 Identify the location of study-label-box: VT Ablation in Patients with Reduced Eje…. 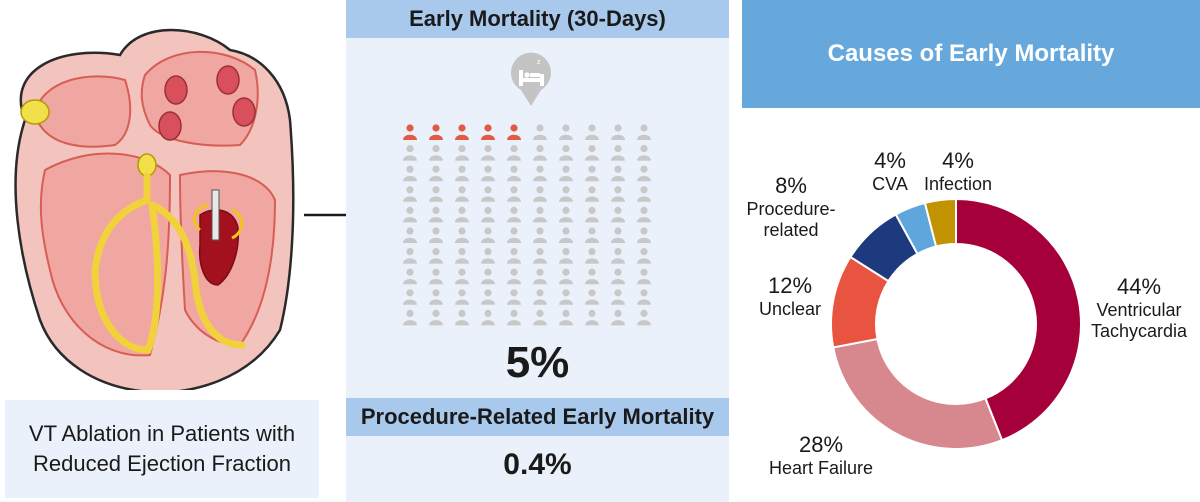
(162, 449).